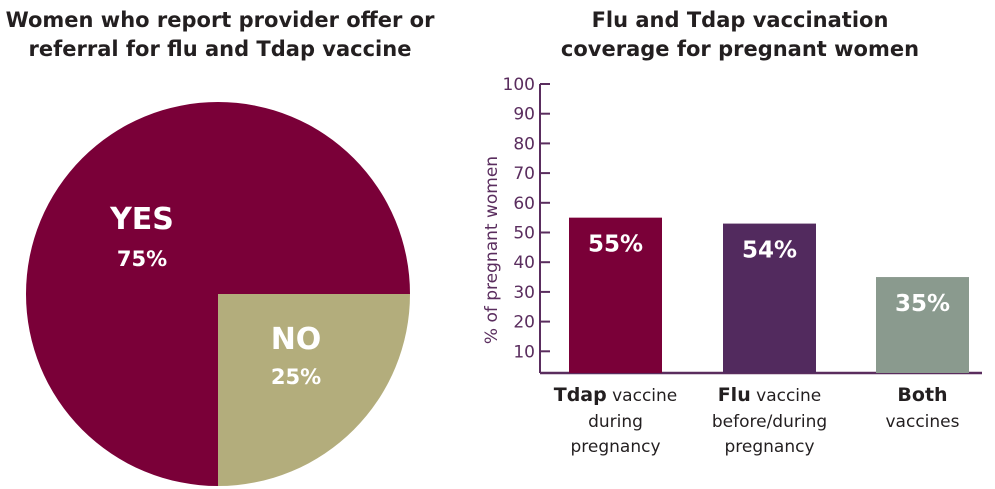 This screenshot has height=489, width=995. I want to click on pie-value-yes: 75%, so click(142, 259).